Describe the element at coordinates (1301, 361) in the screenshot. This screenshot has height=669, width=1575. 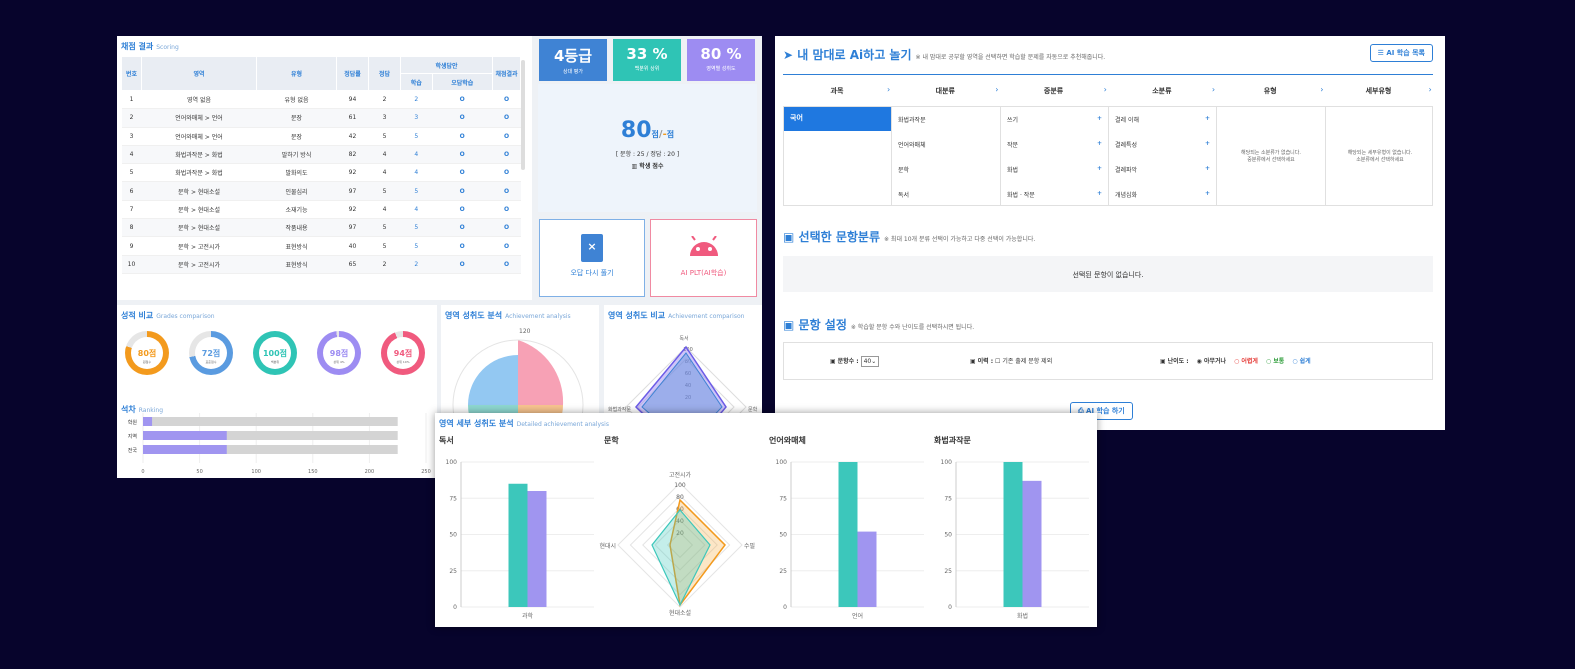
I see `level-radio: ○ 쉽게` at that location.